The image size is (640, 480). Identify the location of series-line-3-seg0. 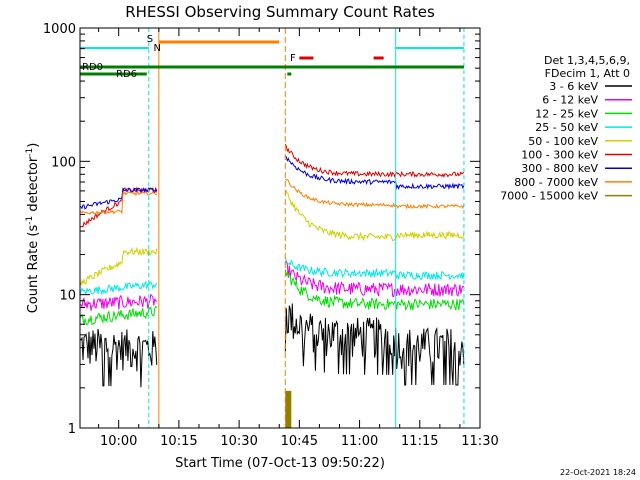
(118, 288).